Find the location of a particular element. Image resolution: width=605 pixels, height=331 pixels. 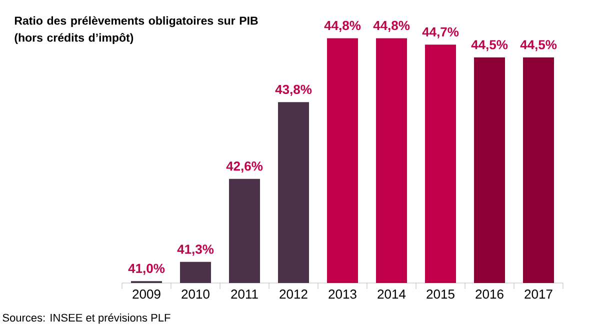

x-tick-label: 2013 is located at coordinates (342, 294).